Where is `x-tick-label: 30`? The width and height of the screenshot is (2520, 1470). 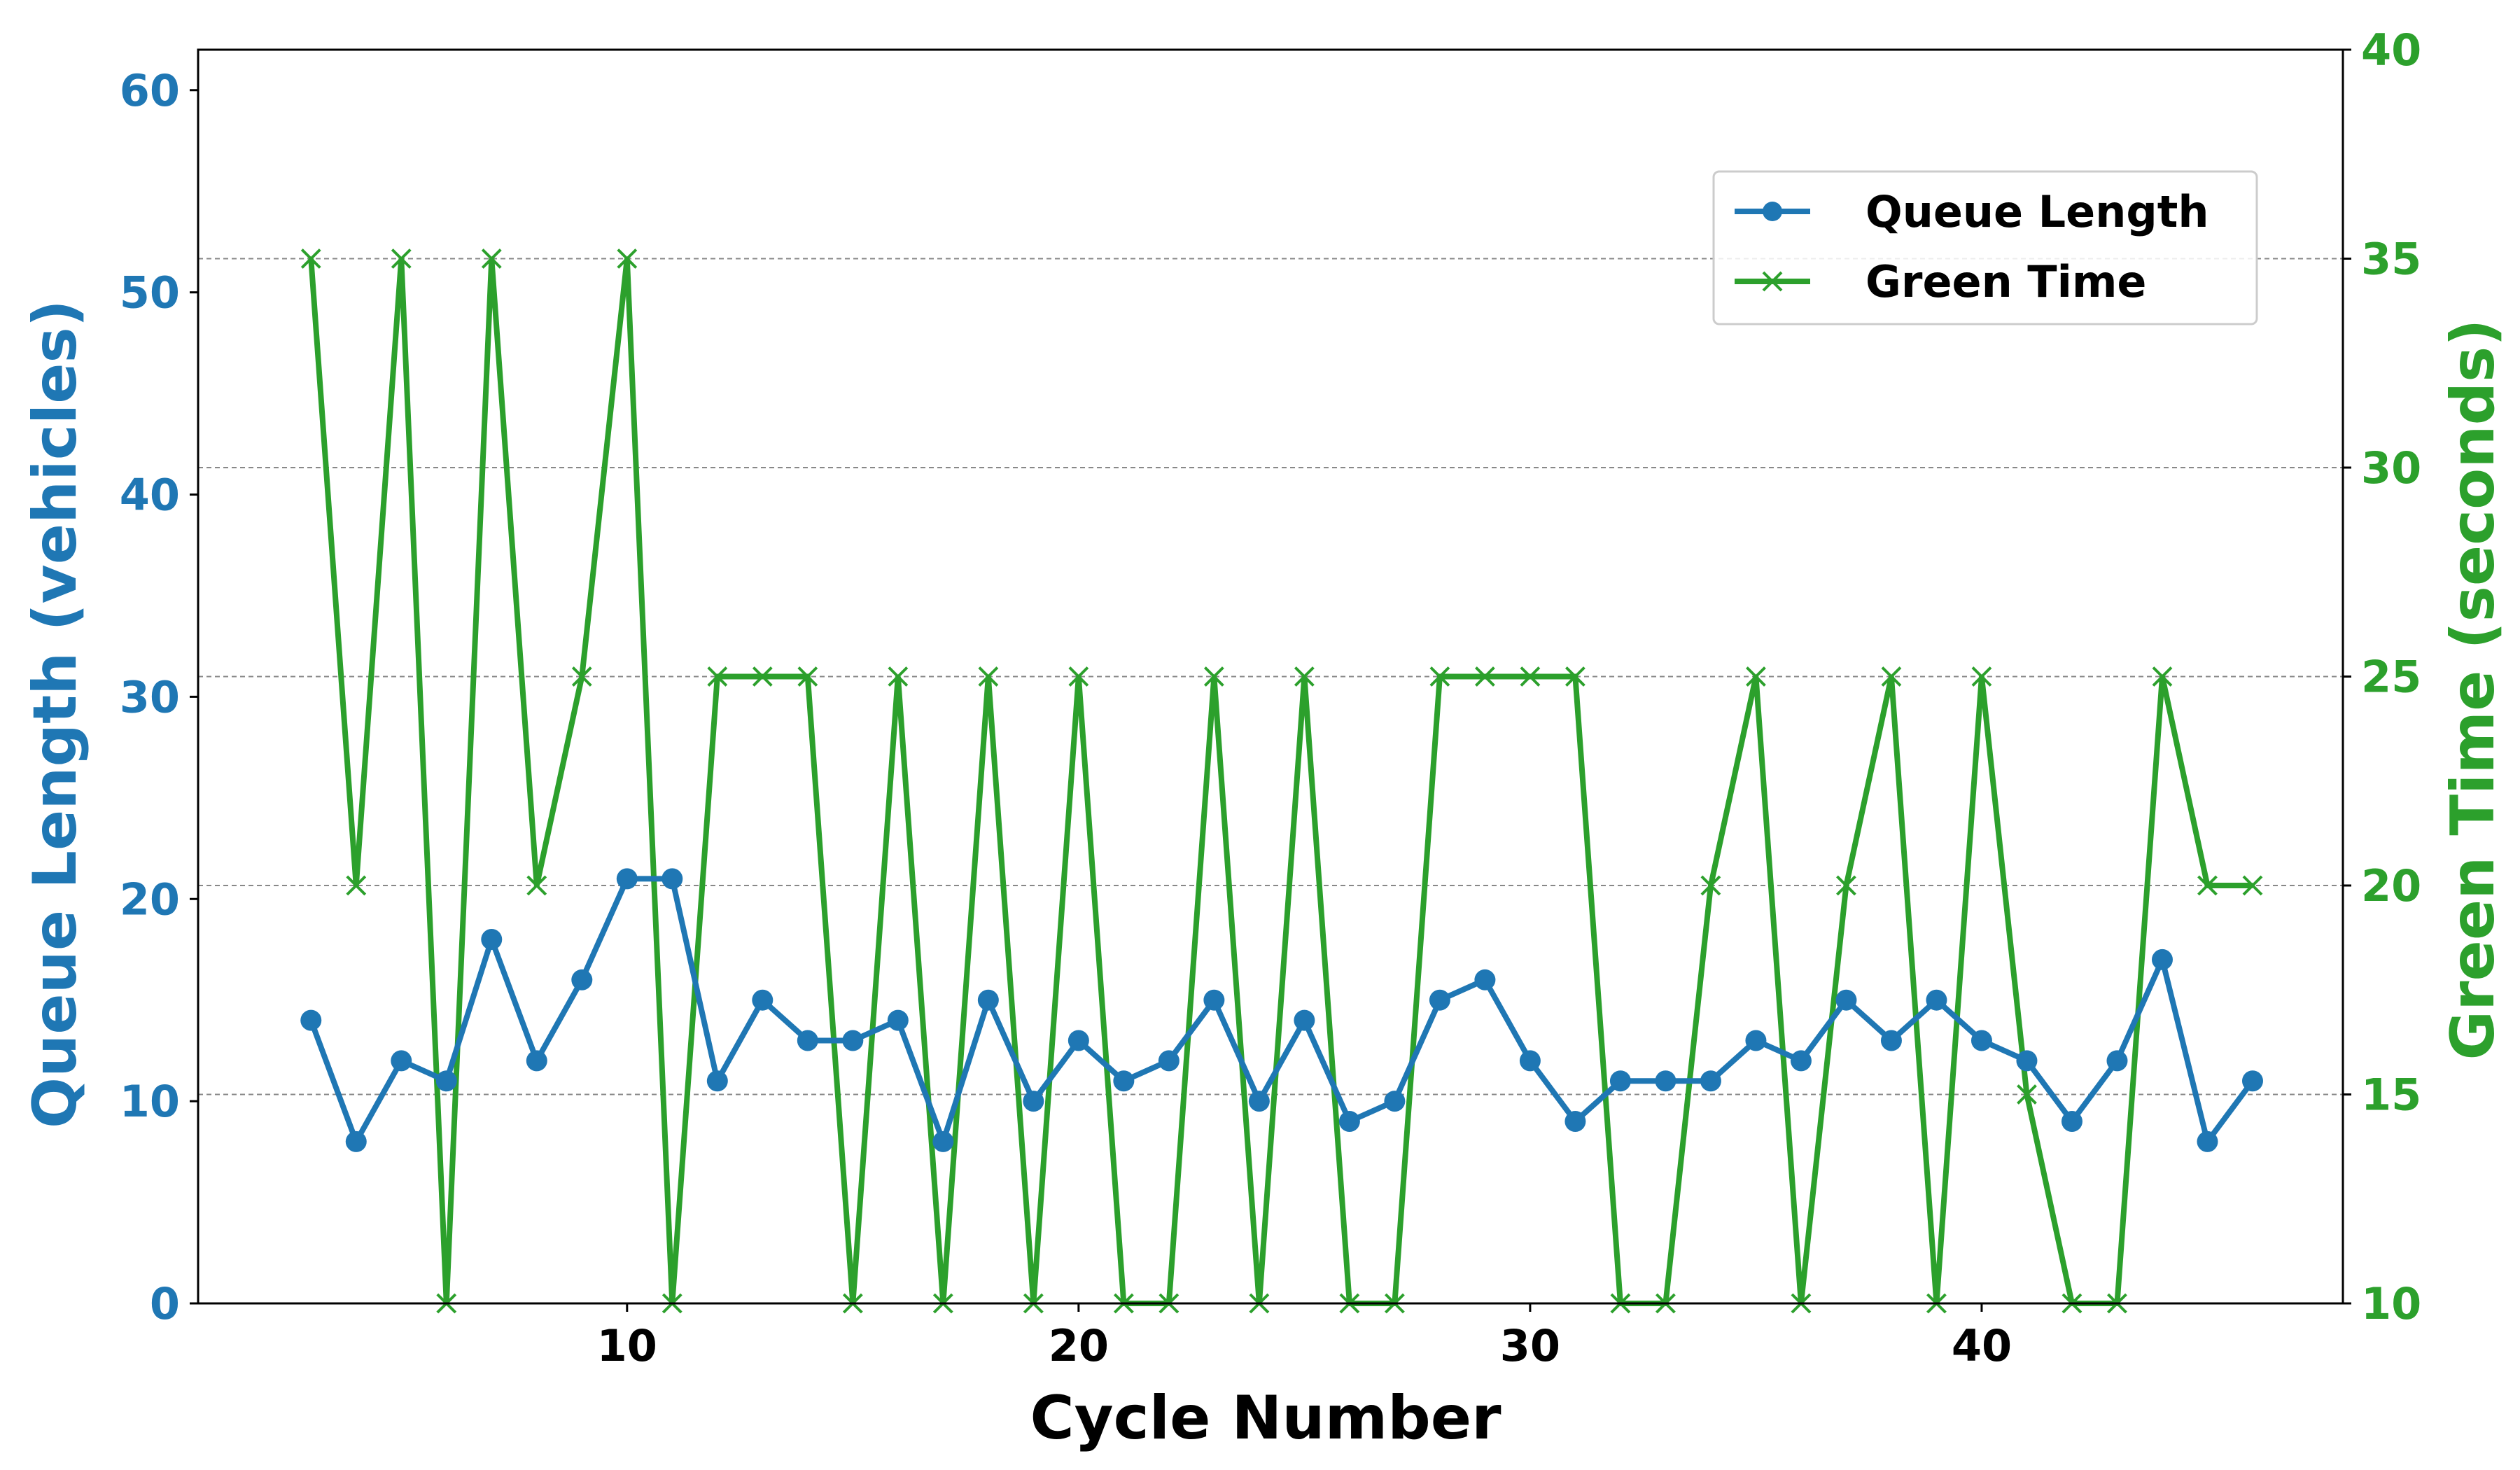 x-tick-label: 30 is located at coordinates (1530, 1345).